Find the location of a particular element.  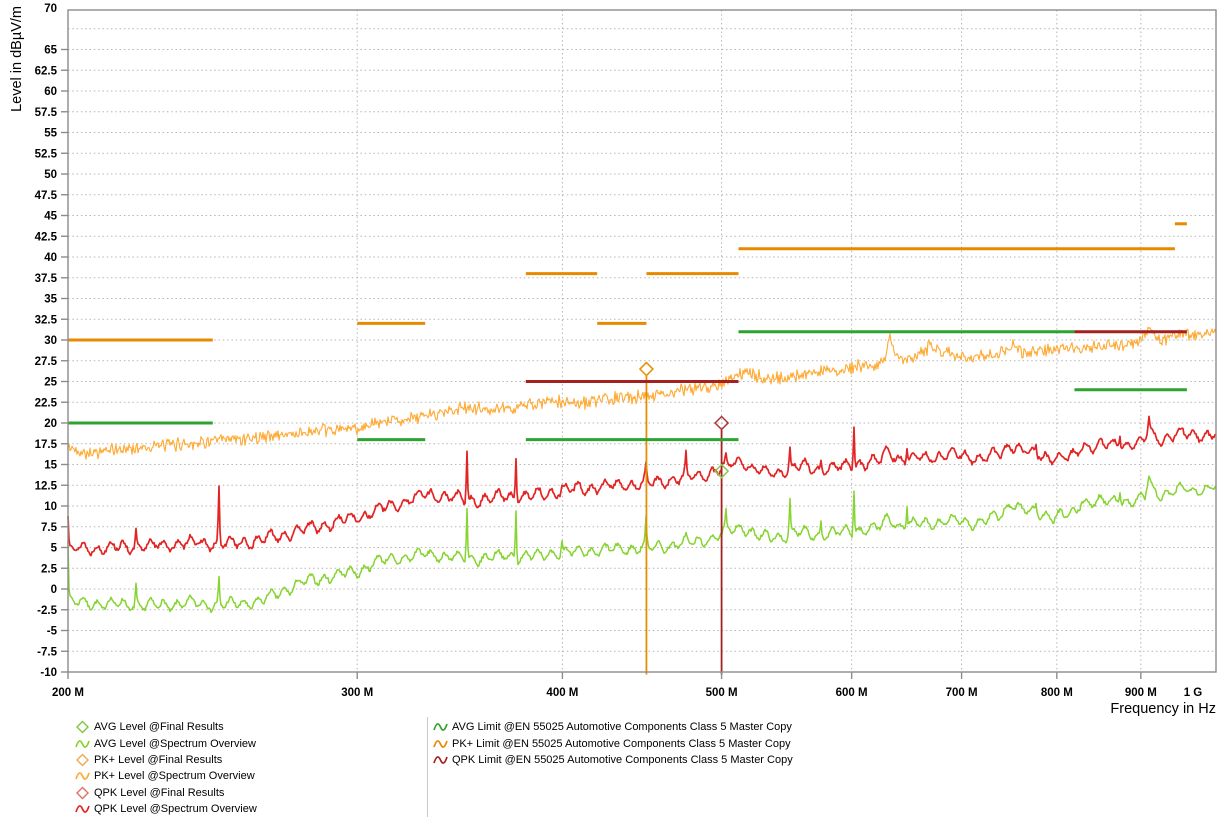

legend-item-pk-level-spectrum-overview: PK+ Level @Spectrum Overview is located at coordinates (165, 776).